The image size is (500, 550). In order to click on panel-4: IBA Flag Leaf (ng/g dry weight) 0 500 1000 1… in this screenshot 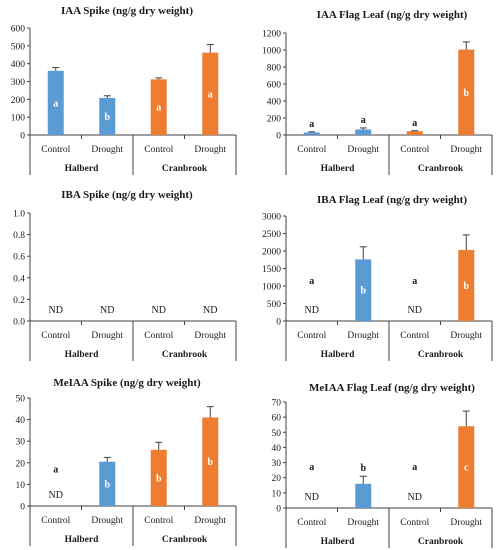, I will do `click(377, 277)`.